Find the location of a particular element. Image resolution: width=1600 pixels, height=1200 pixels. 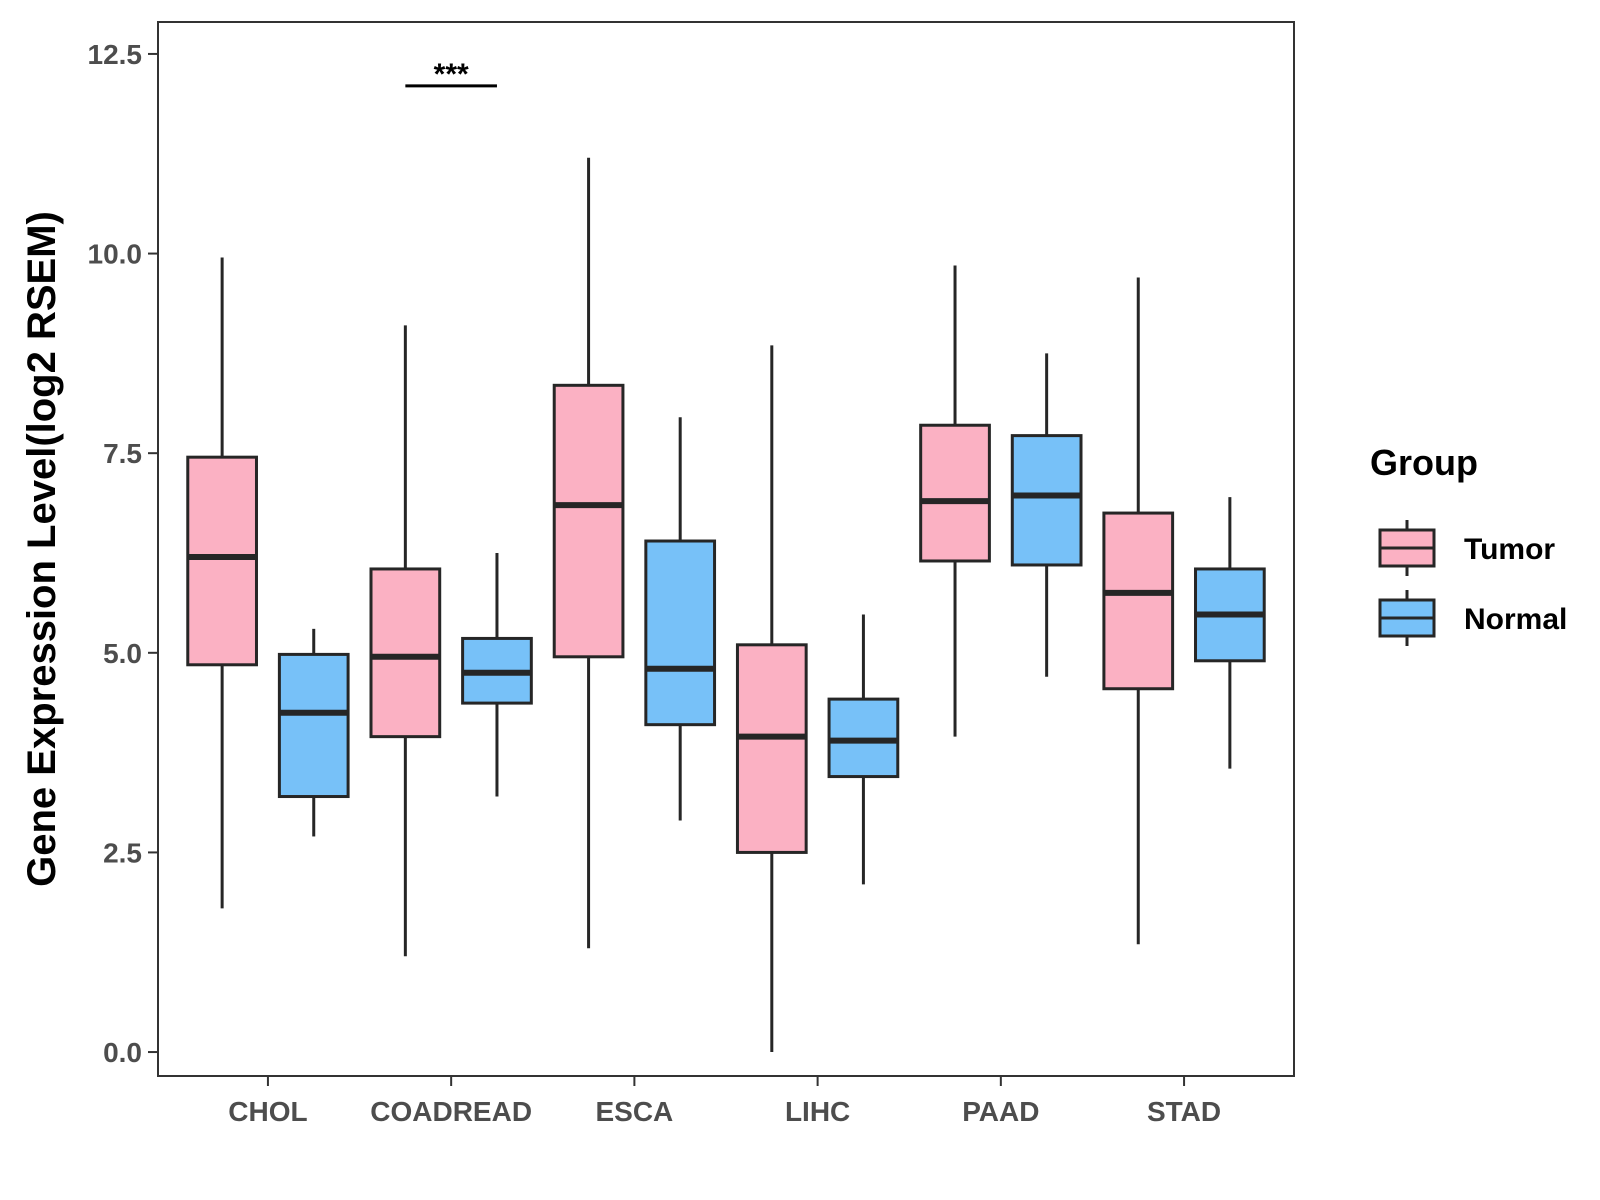

y-tick-label: 2.5 is located at coordinates (122, 852).